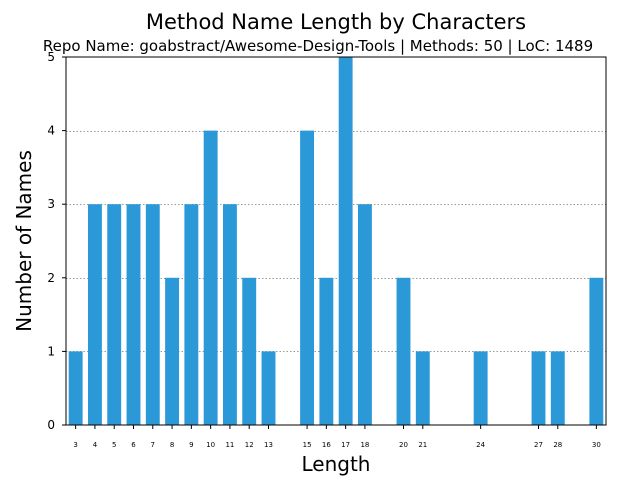 The width and height of the screenshot is (640, 480). What do you see at coordinates (24, 241) in the screenshot?
I see `y-axis-label: Number of Names` at bounding box center [24, 241].